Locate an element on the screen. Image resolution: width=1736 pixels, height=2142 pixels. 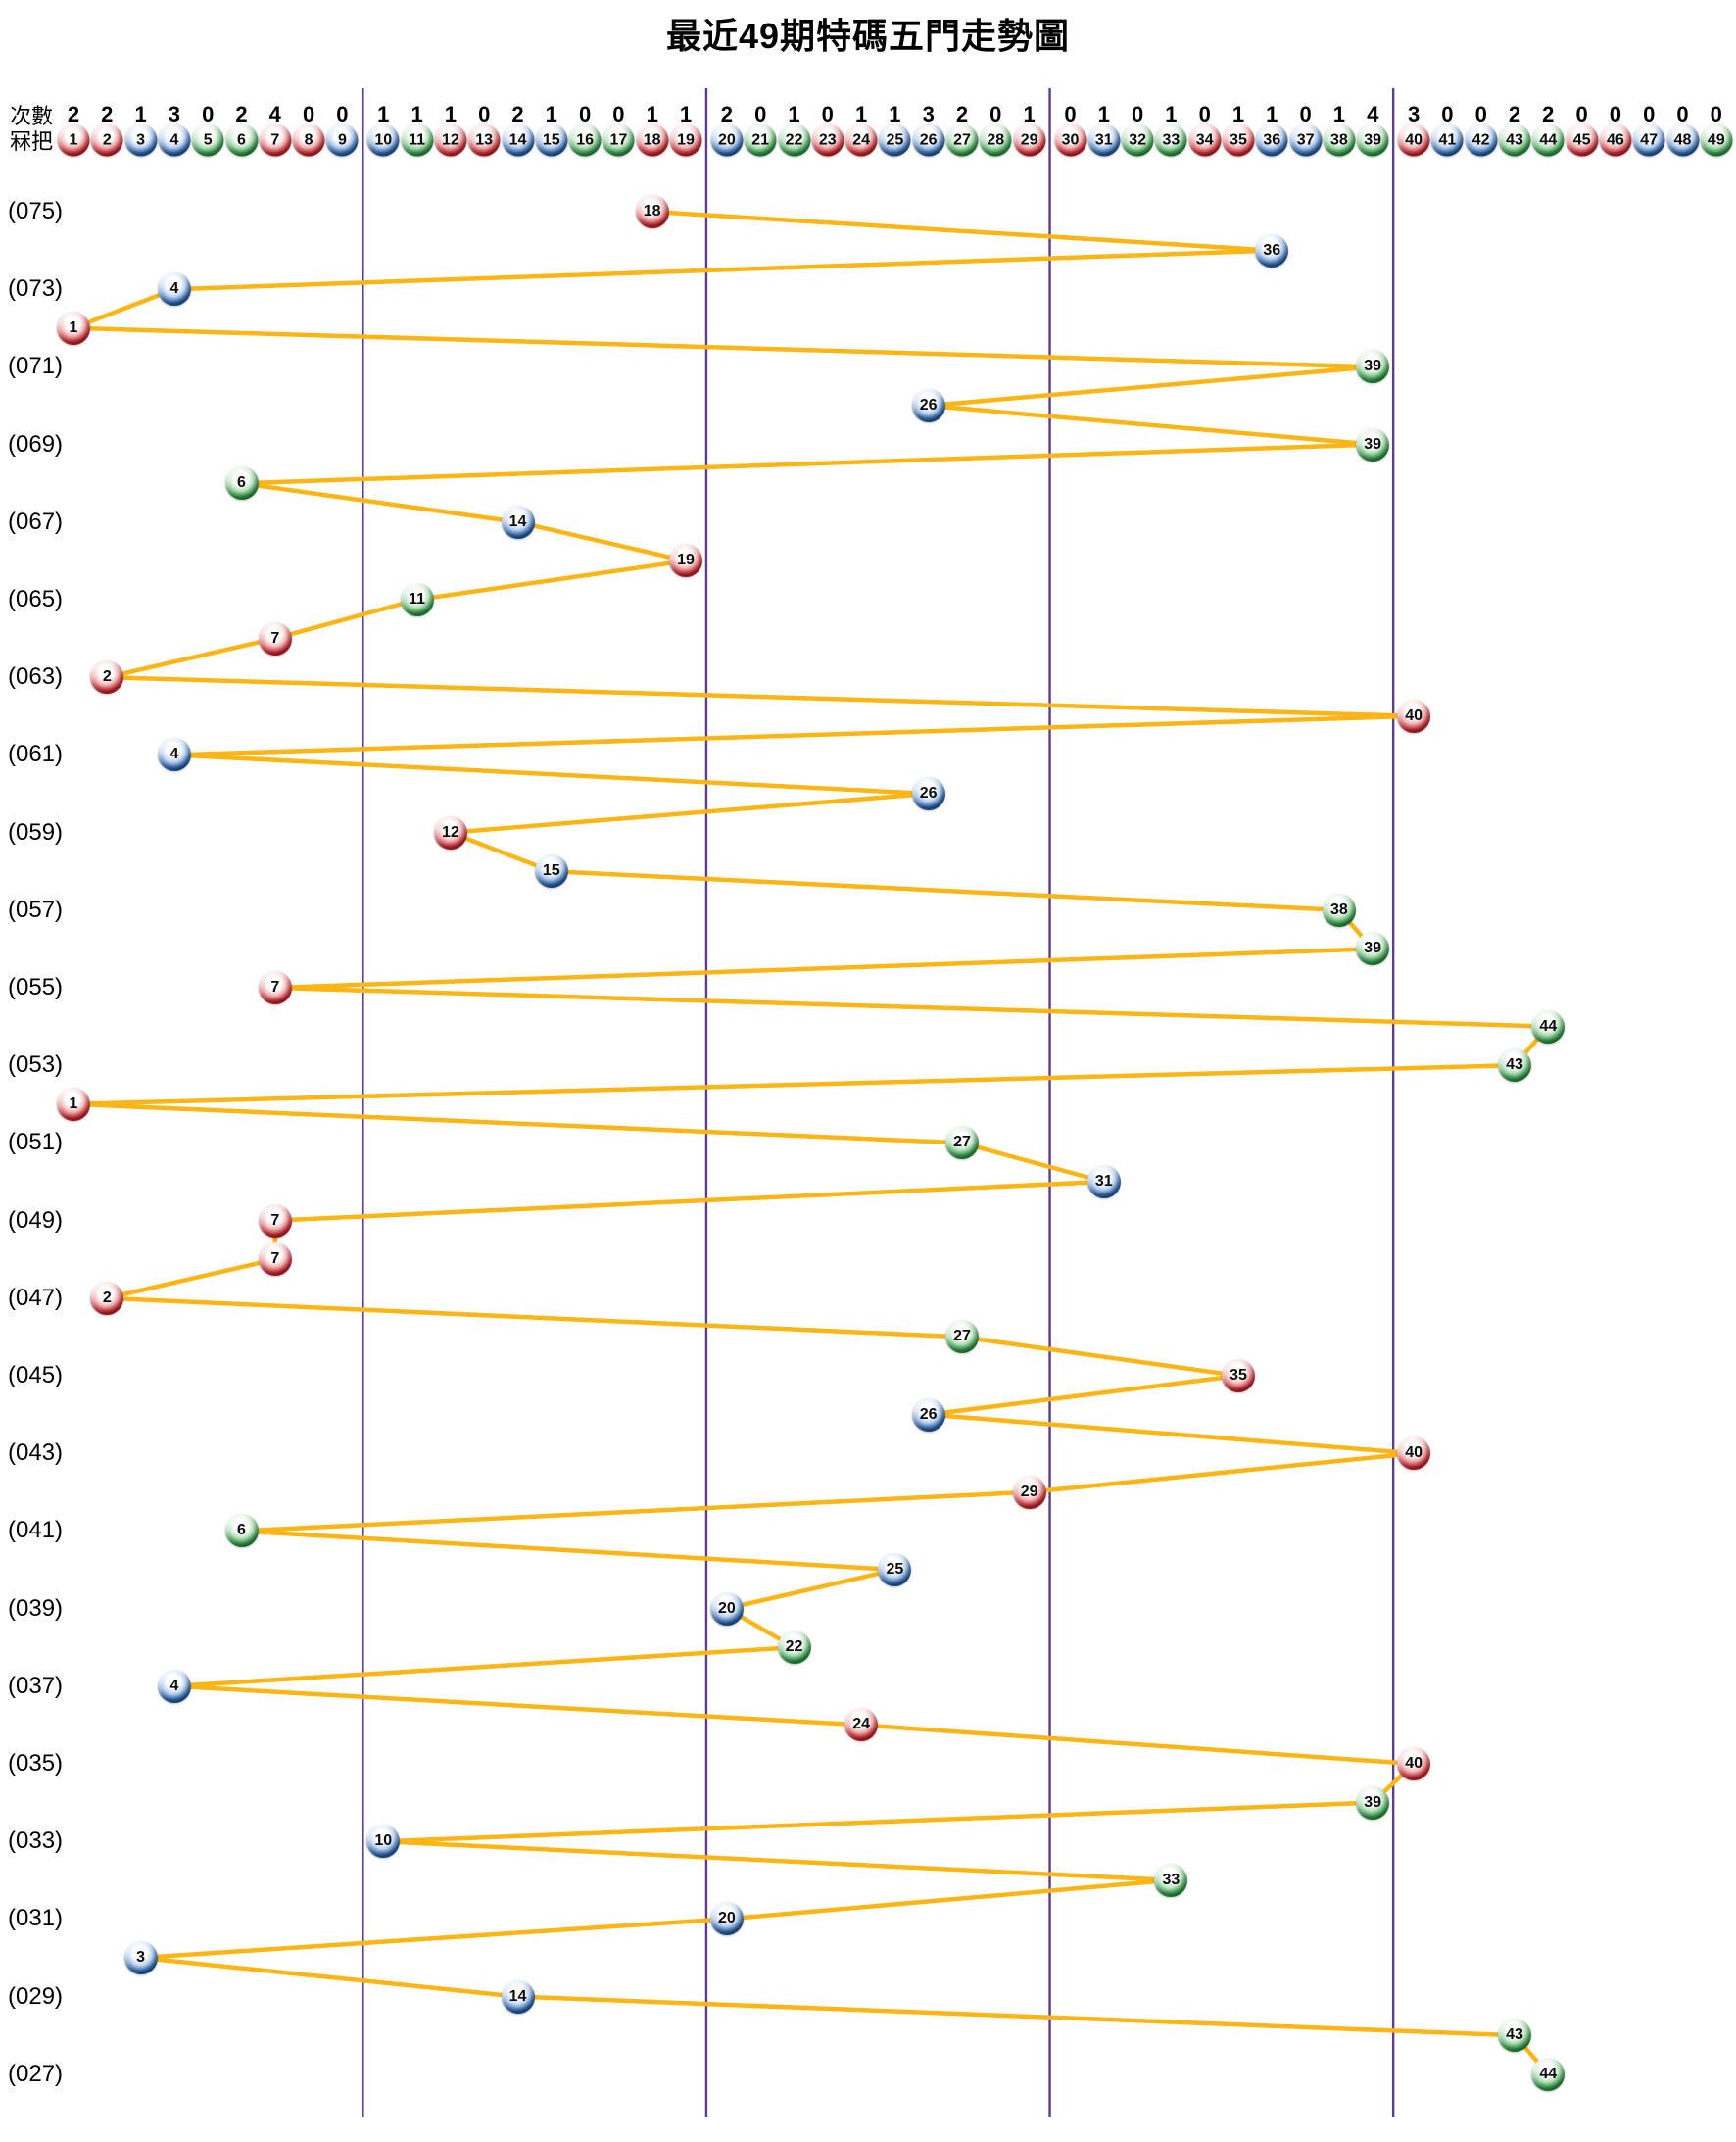
draw-ball-period-053: 43 is located at coordinates (1514, 1065).